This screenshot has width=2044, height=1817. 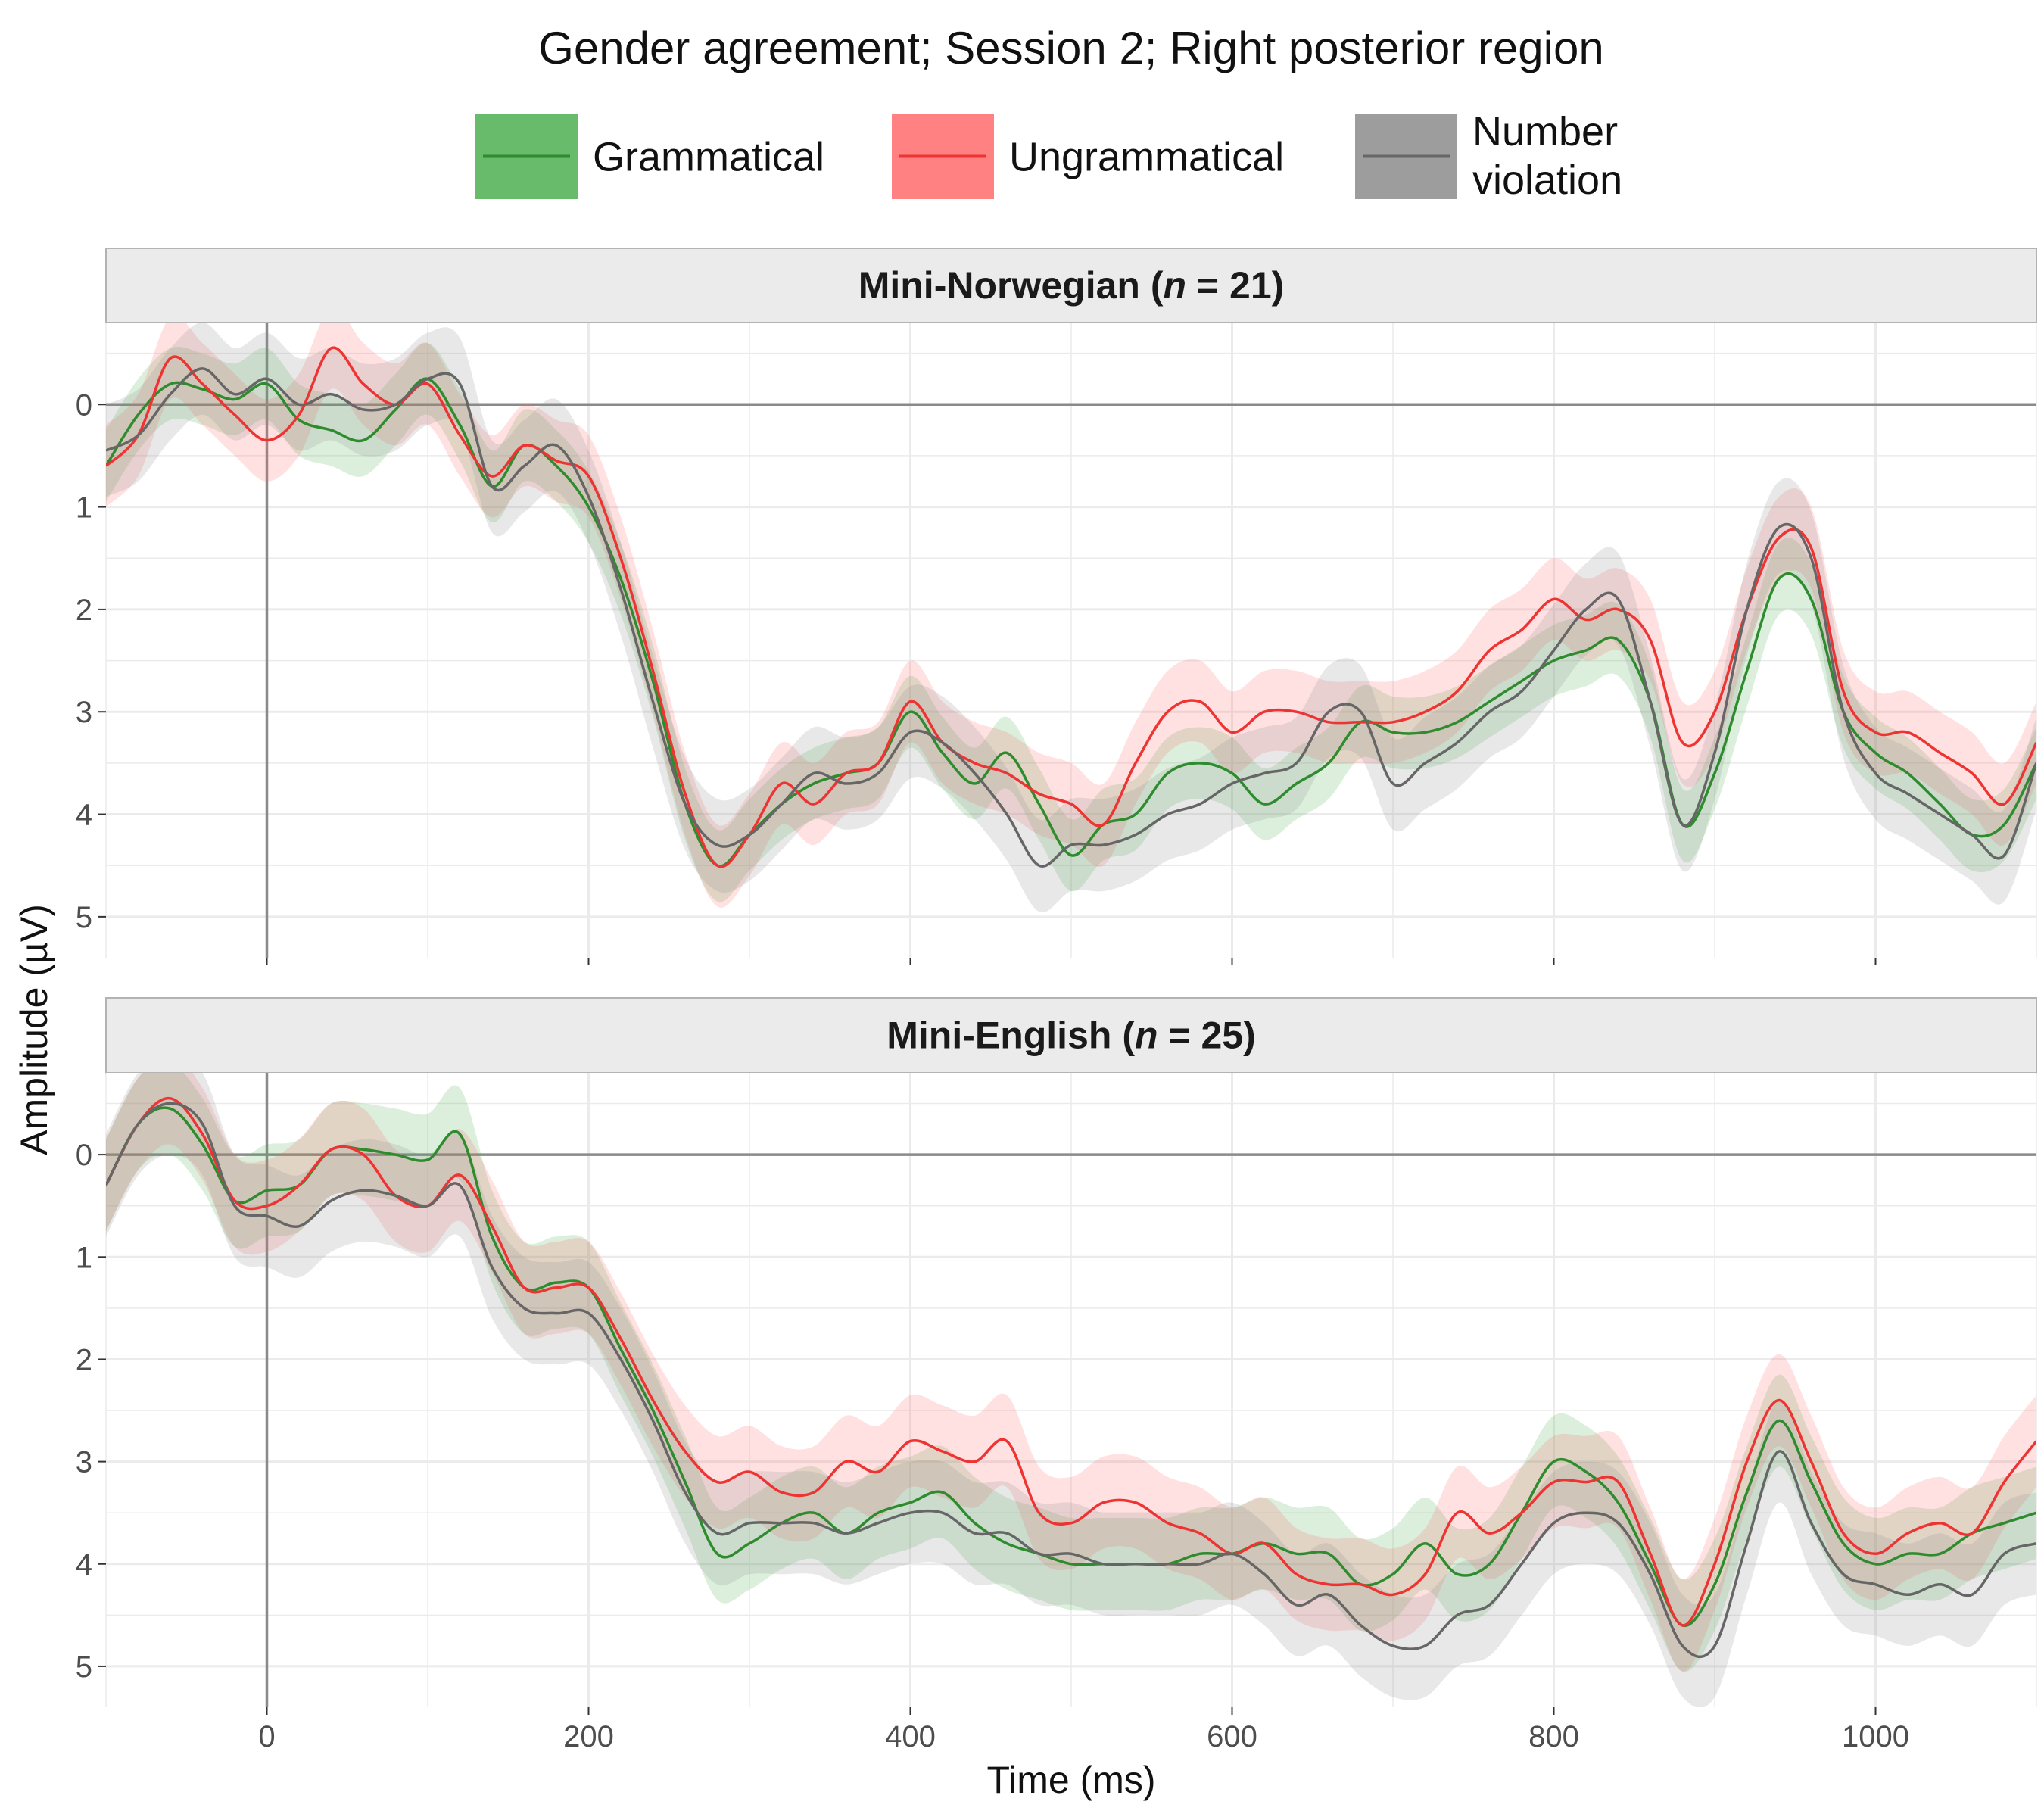 What do you see at coordinates (266, 1736) in the screenshot?
I see `x-tick-label: 0` at bounding box center [266, 1736].